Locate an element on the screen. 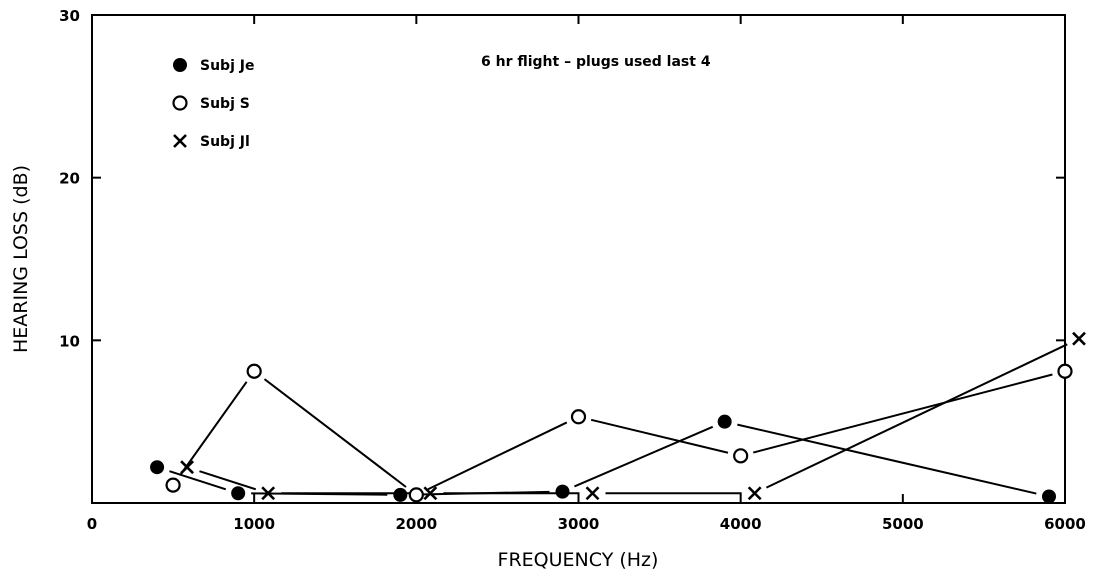 This screenshot has height=582, width=1094. y-tick-label: 10 is located at coordinates (69, 341).